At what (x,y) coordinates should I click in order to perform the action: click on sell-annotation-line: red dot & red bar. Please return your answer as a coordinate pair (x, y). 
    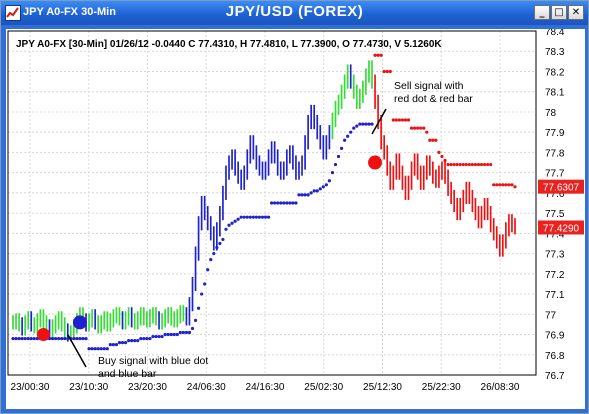
    Looking at the image, I should click on (433, 99).